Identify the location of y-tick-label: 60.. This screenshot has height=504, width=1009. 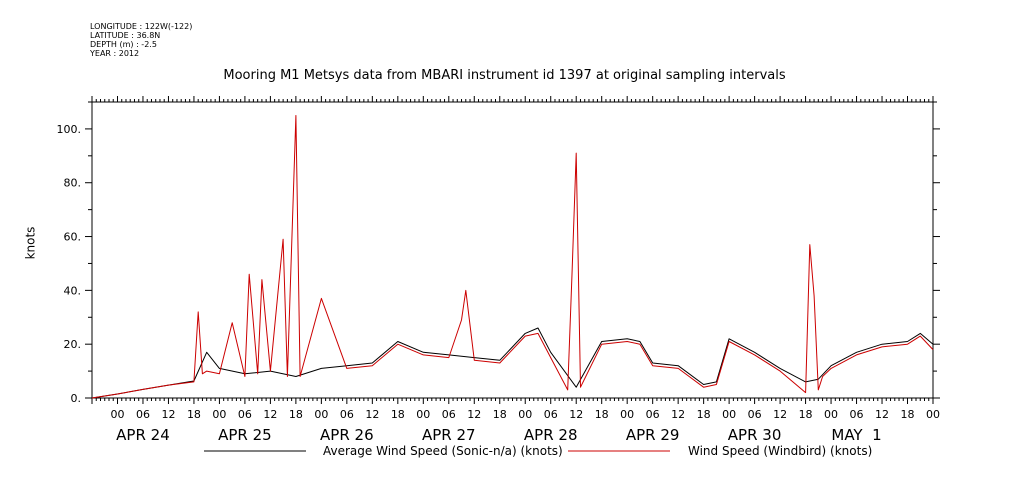
(73, 237).